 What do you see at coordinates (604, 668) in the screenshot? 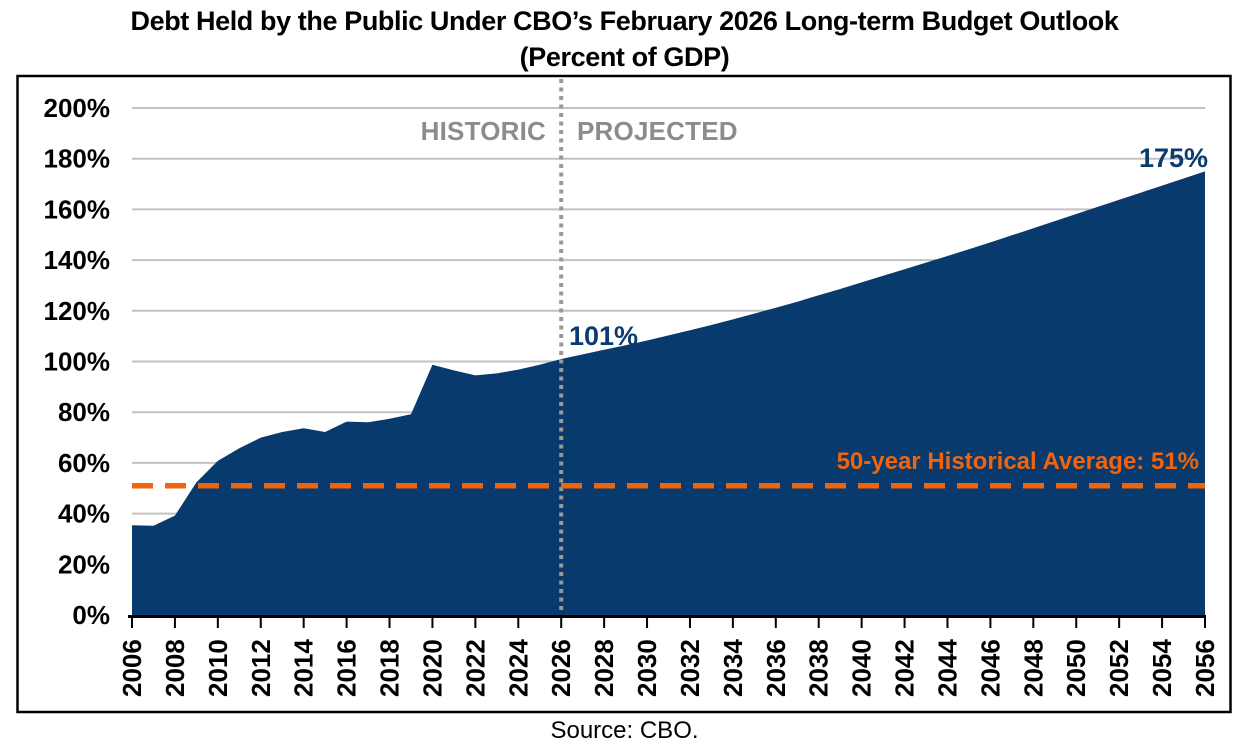
I see `x-axis-label: 2028` at bounding box center [604, 668].